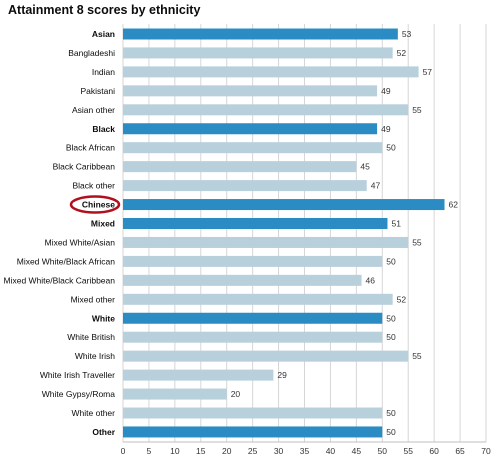  Describe the element at coordinates (175, 451) in the screenshot. I see `x-tick-label: 10` at that location.